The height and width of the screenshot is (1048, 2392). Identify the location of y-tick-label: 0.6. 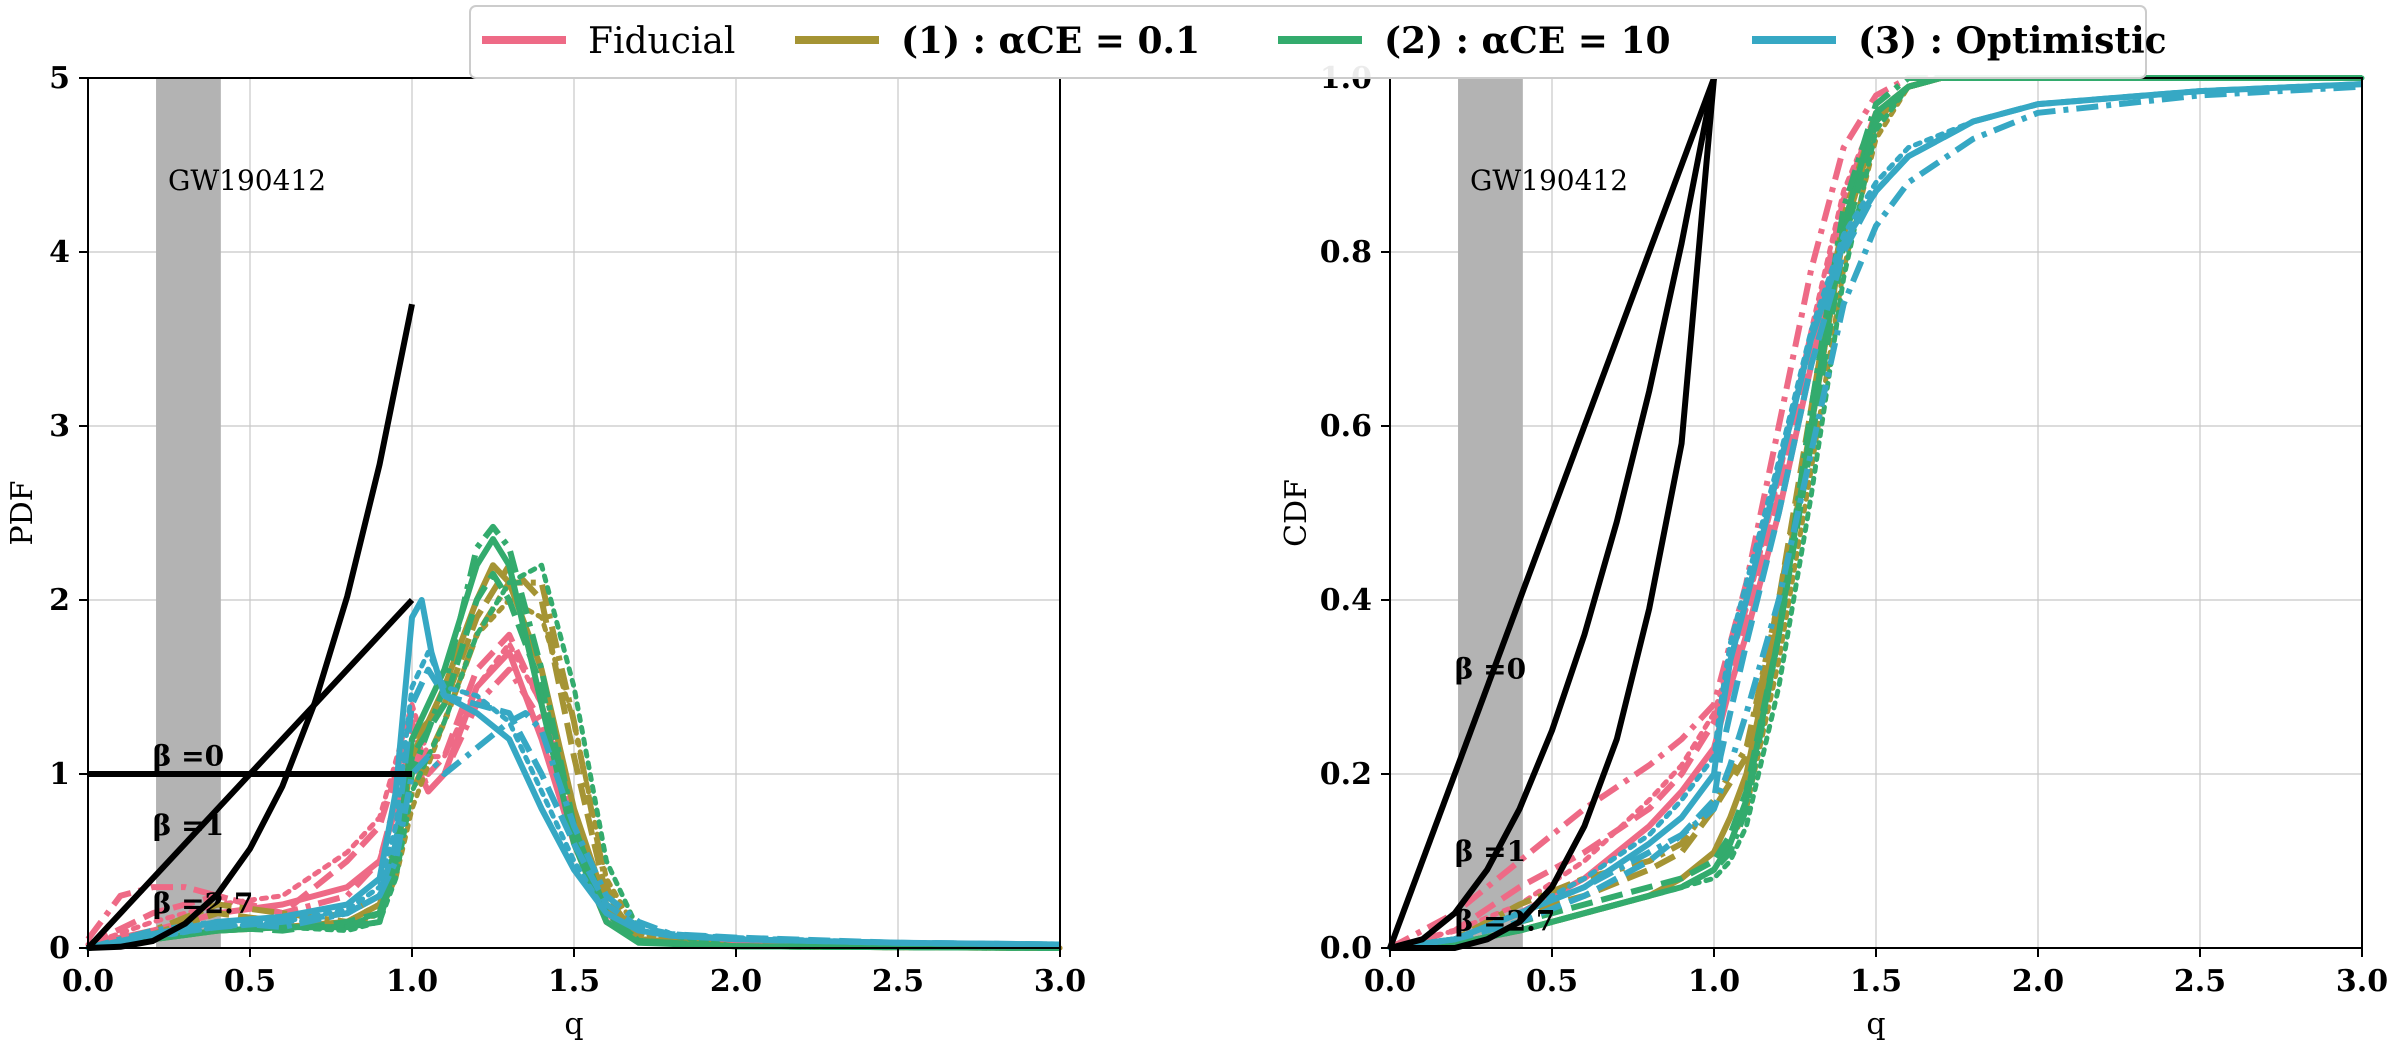
(1346, 426).